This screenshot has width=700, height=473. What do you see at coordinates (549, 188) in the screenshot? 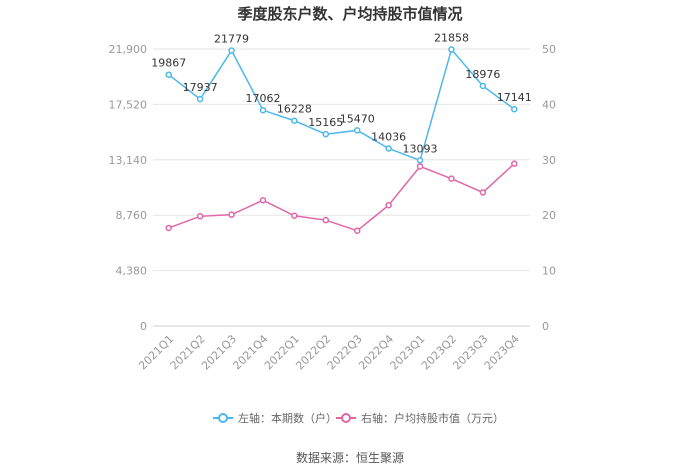
I see `right-axis-ticks: 0 10 20 30 40 50` at bounding box center [549, 188].